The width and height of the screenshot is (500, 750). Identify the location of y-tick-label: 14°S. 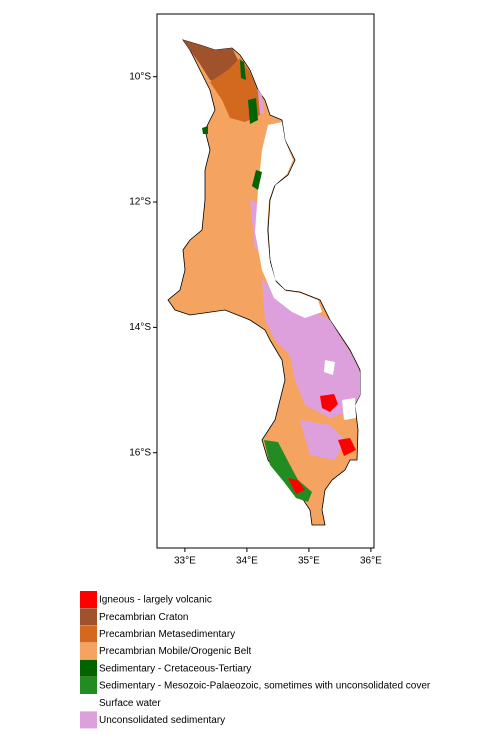
(140, 327).